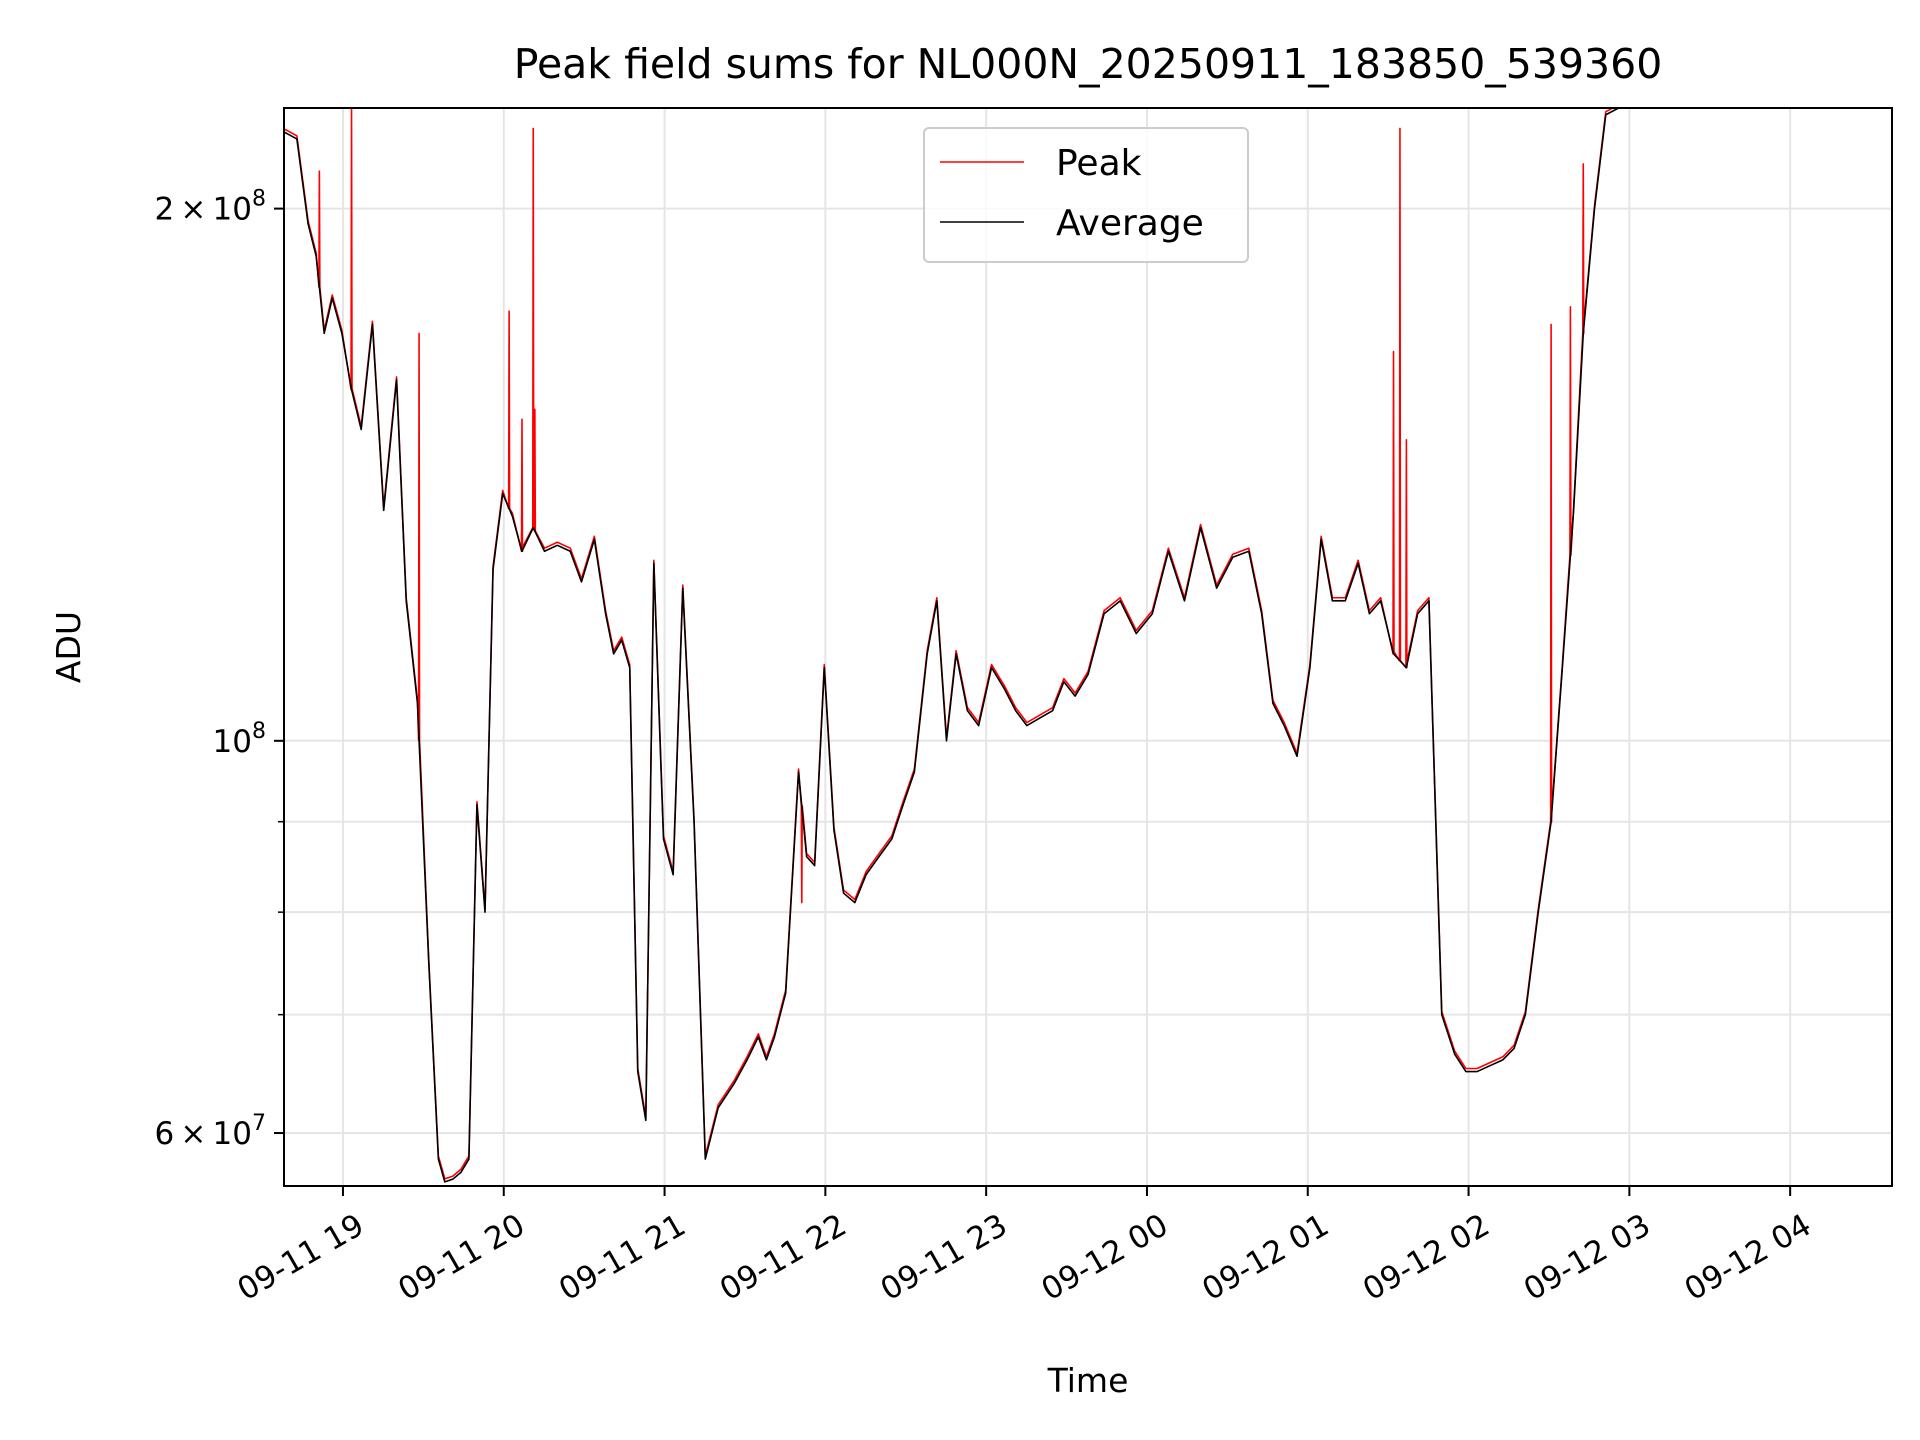 This screenshot has height=1440, width=1920. I want to click on y-tick-label: 6 × 107, so click(210, 1131).